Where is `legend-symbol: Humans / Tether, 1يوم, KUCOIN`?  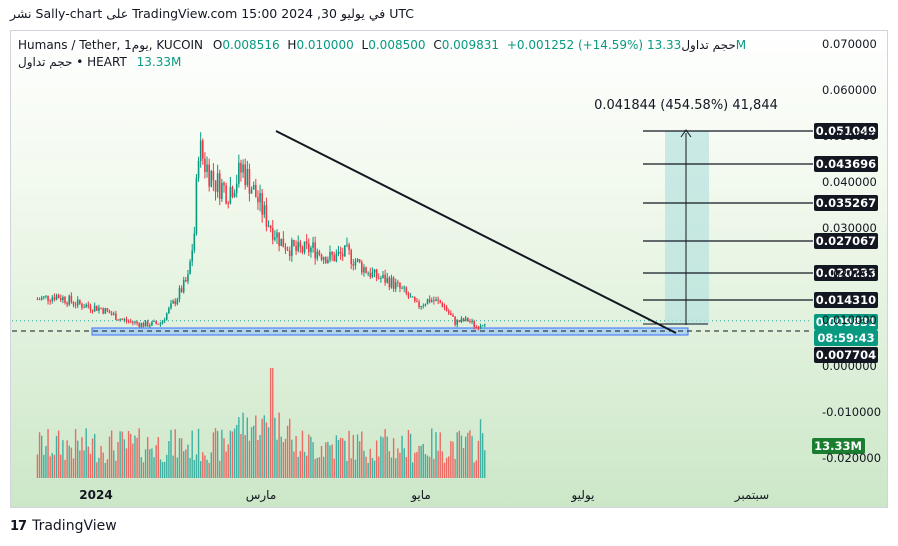 legend-symbol: Humans / Tether, 1يوم, KUCOIN is located at coordinates (111, 45).